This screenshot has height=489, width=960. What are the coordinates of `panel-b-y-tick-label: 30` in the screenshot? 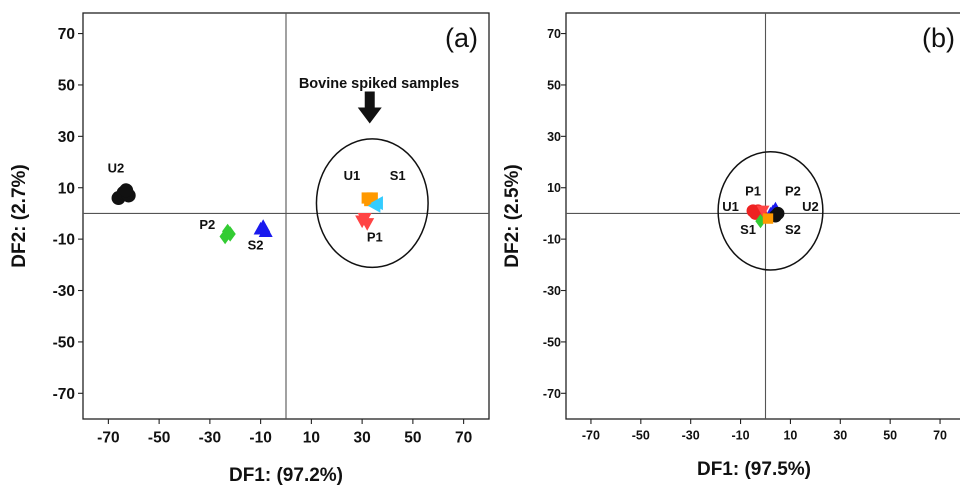 It's located at (554, 137).